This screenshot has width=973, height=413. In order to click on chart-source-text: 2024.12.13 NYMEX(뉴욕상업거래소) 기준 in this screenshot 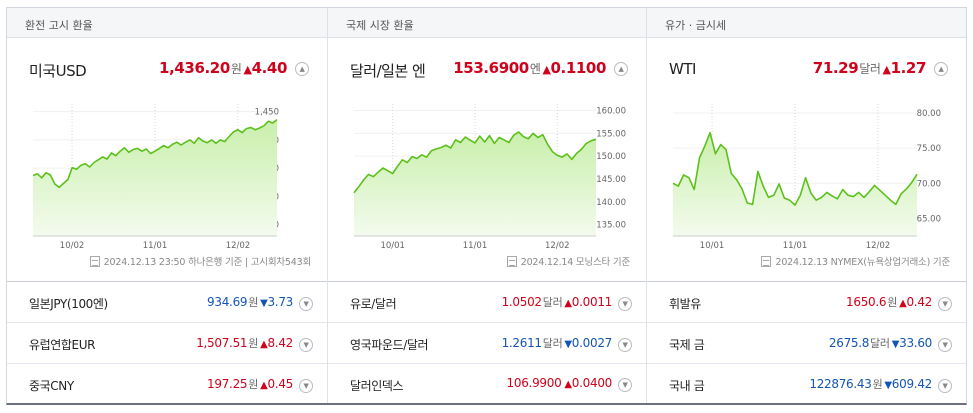, I will do `click(862, 262)`.